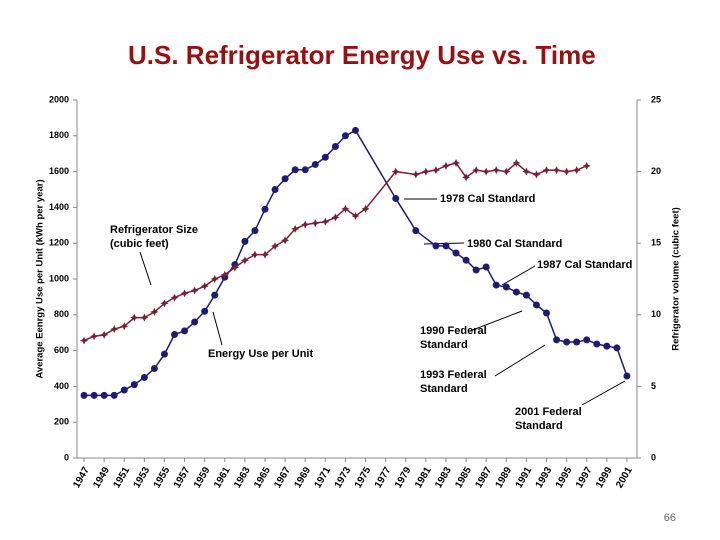 The width and height of the screenshot is (720, 540). What do you see at coordinates (154, 237) in the screenshot?
I see `legend-label: Refrigerator Size (cubic feet)` at bounding box center [154, 237].